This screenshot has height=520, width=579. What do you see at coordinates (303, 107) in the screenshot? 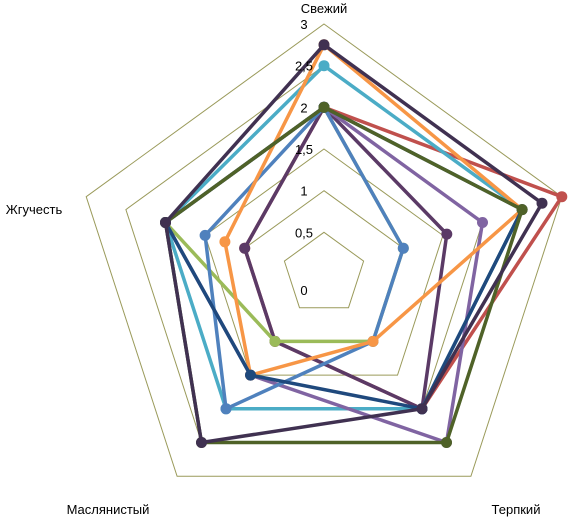
I see `tick-label-4: 2` at bounding box center [303, 107].